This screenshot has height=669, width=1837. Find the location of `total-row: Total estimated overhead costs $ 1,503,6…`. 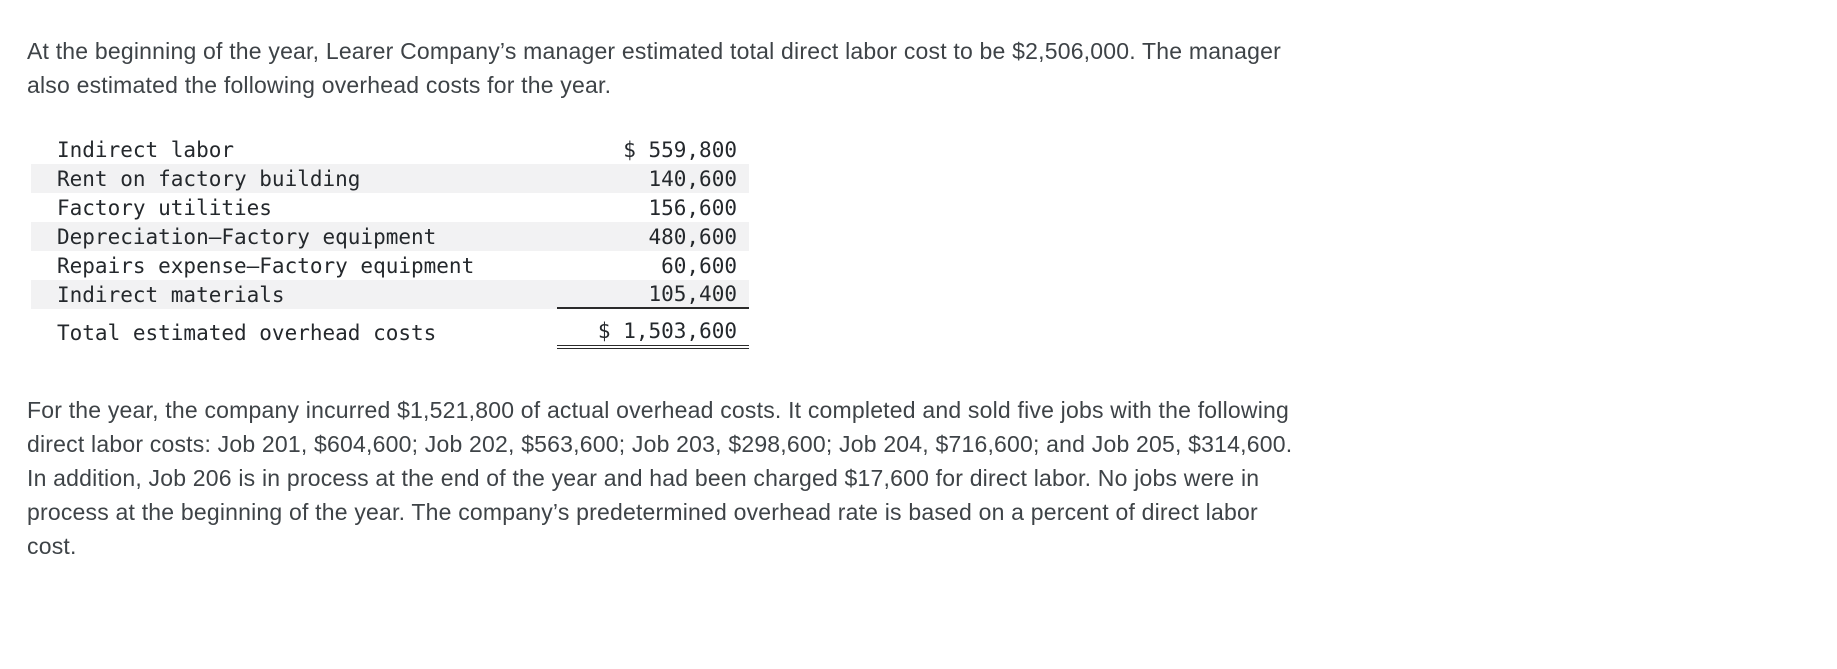

total-row: Total estimated overhead costs $ 1,503,6… is located at coordinates (390, 332).